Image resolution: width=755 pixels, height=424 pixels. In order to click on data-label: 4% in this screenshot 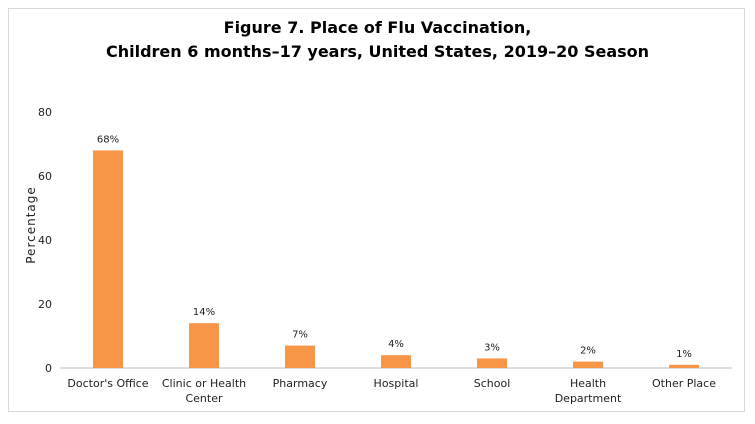, I will do `click(396, 344)`.